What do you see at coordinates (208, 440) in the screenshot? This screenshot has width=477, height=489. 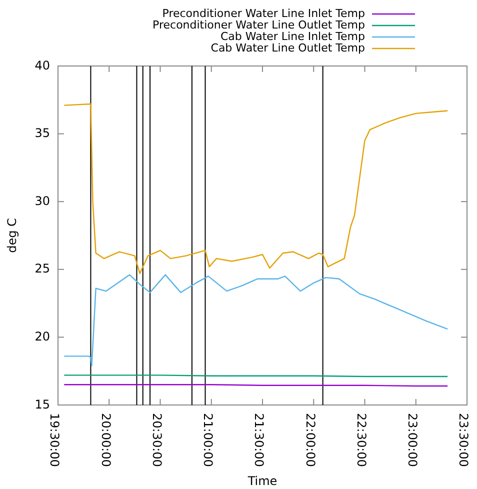 I see `x-tick-label: 21:00:00` at bounding box center [208, 440].